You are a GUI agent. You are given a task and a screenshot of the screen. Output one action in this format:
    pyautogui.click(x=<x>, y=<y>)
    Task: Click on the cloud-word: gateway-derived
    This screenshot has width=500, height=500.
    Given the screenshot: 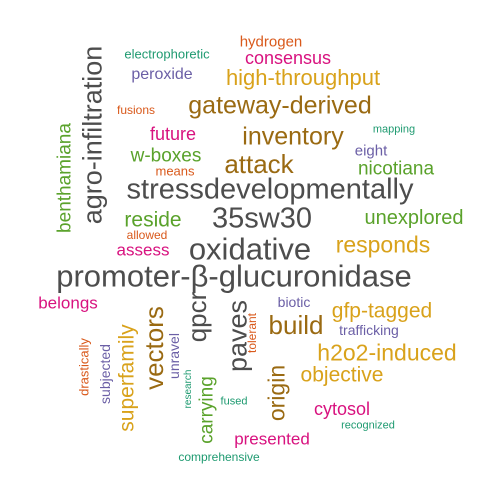 What is the action you would take?
    pyautogui.click(x=280, y=105)
    